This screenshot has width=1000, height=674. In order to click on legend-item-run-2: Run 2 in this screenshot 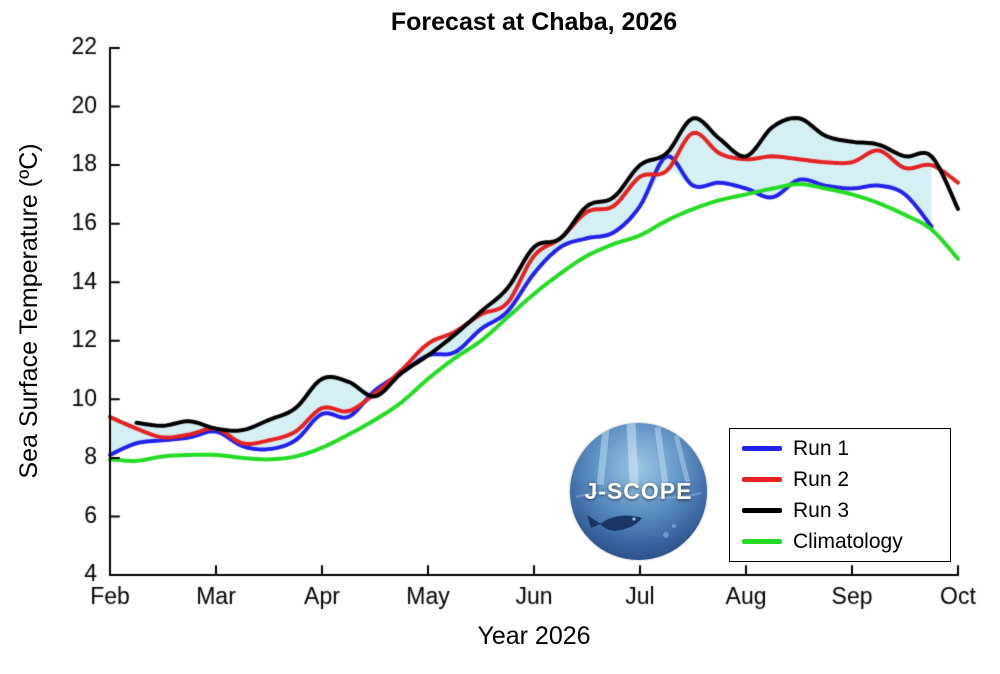, I will do `click(840, 480)`.